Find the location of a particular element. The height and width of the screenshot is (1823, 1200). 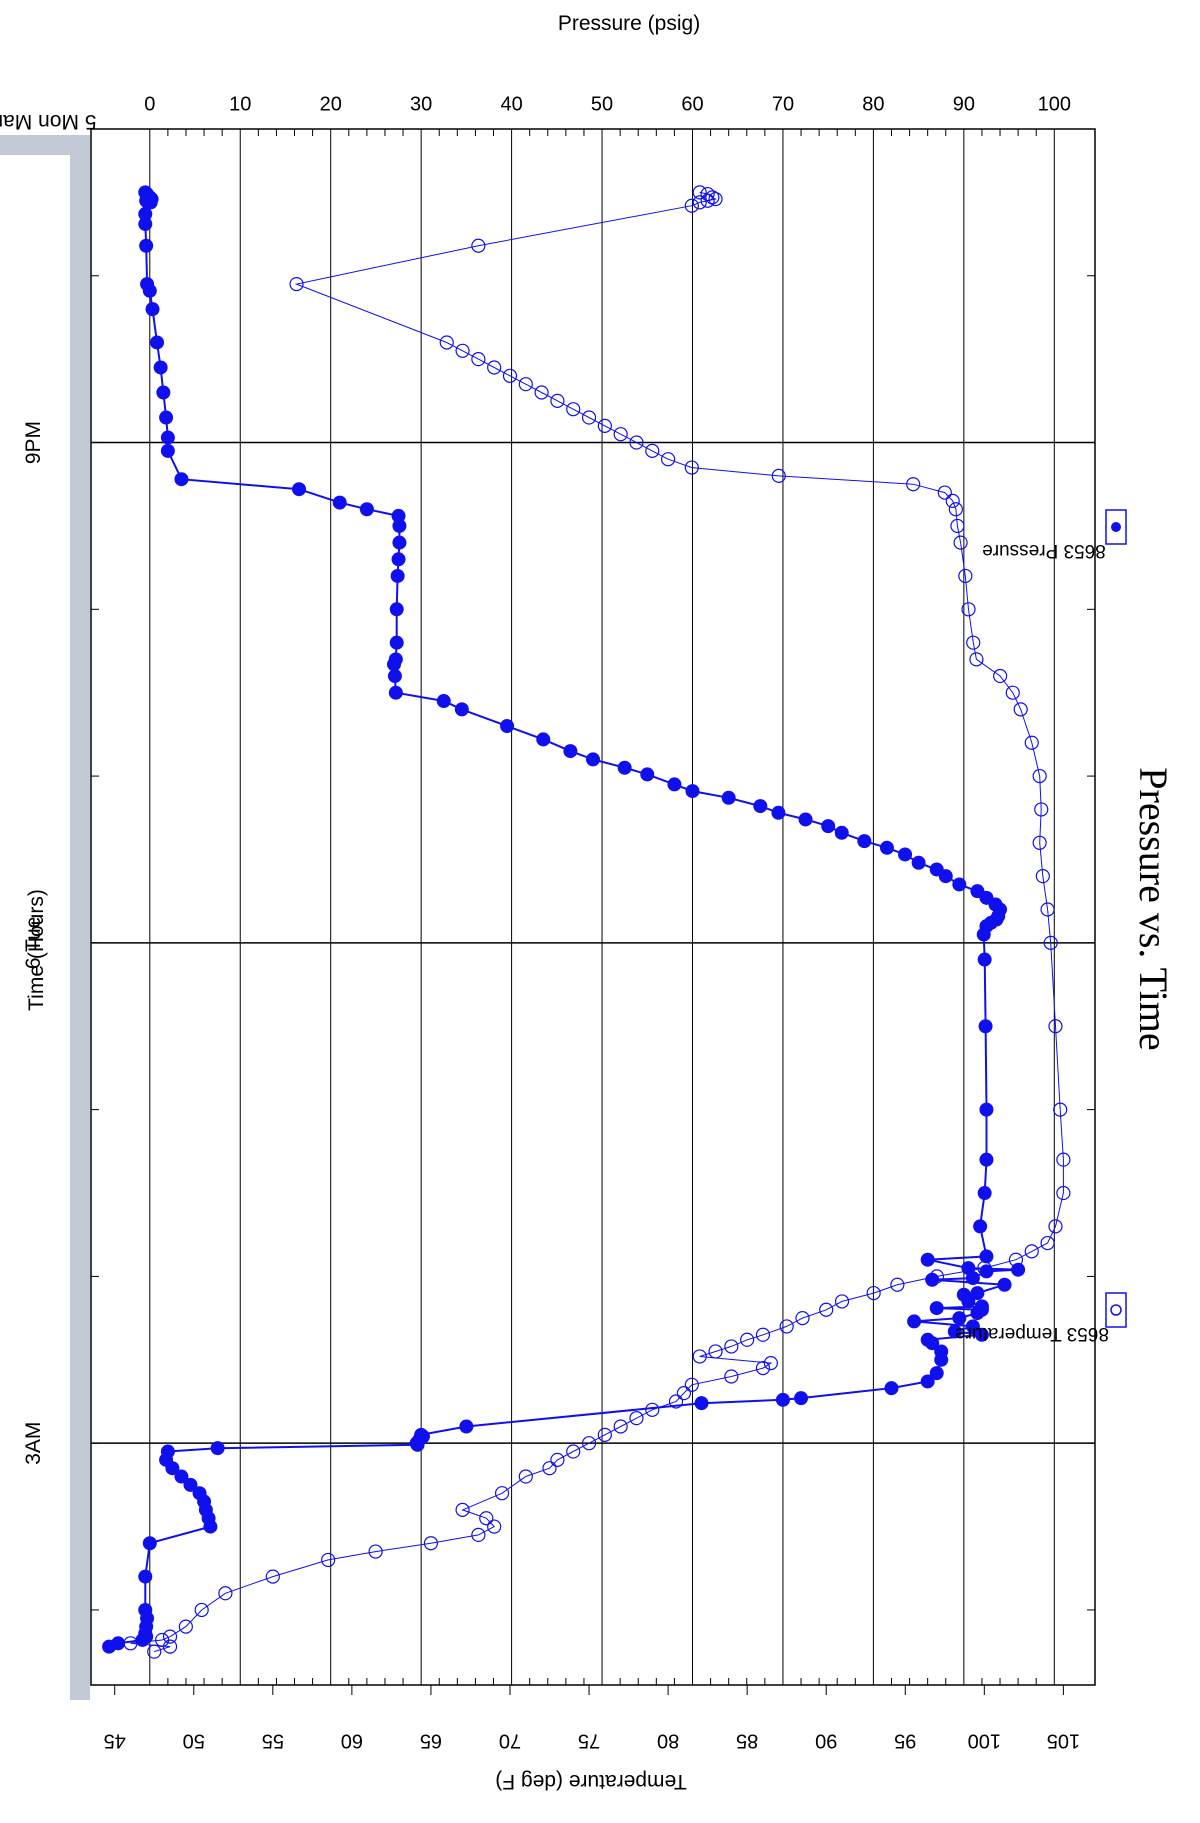

pressure-tick-label: 0 is located at coordinates (149, 104).